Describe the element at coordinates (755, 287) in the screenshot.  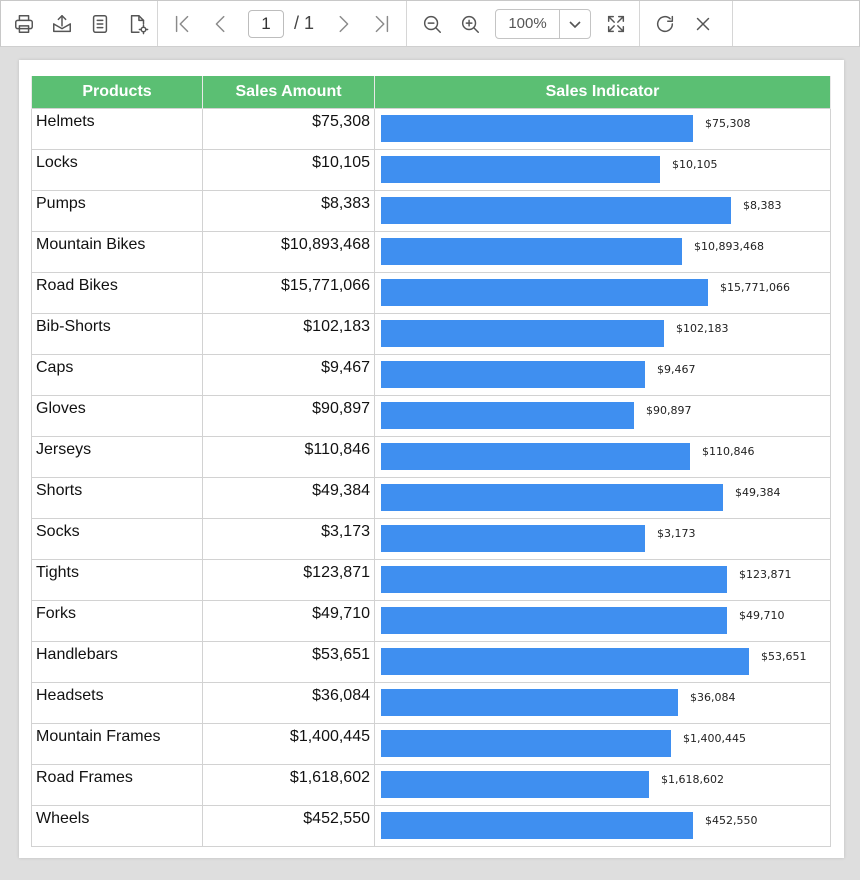
I see `sales-indicator-label: $15,771,066` at that location.